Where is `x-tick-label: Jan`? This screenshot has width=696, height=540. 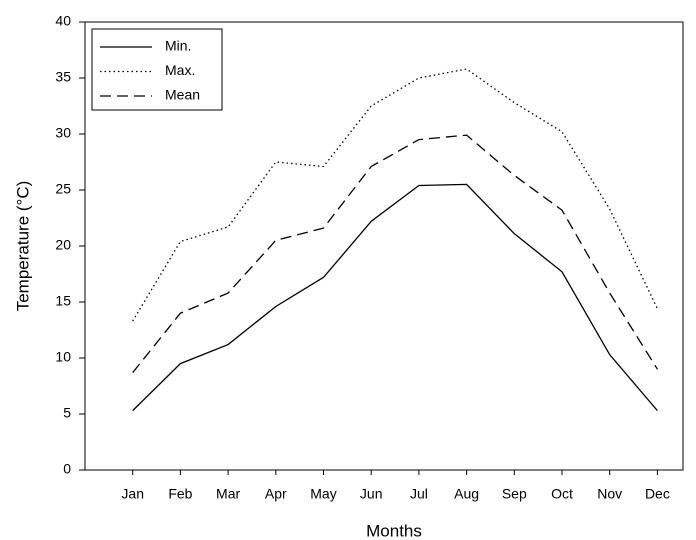
x-tick-label: Jan is located at coordinates (132, 494).